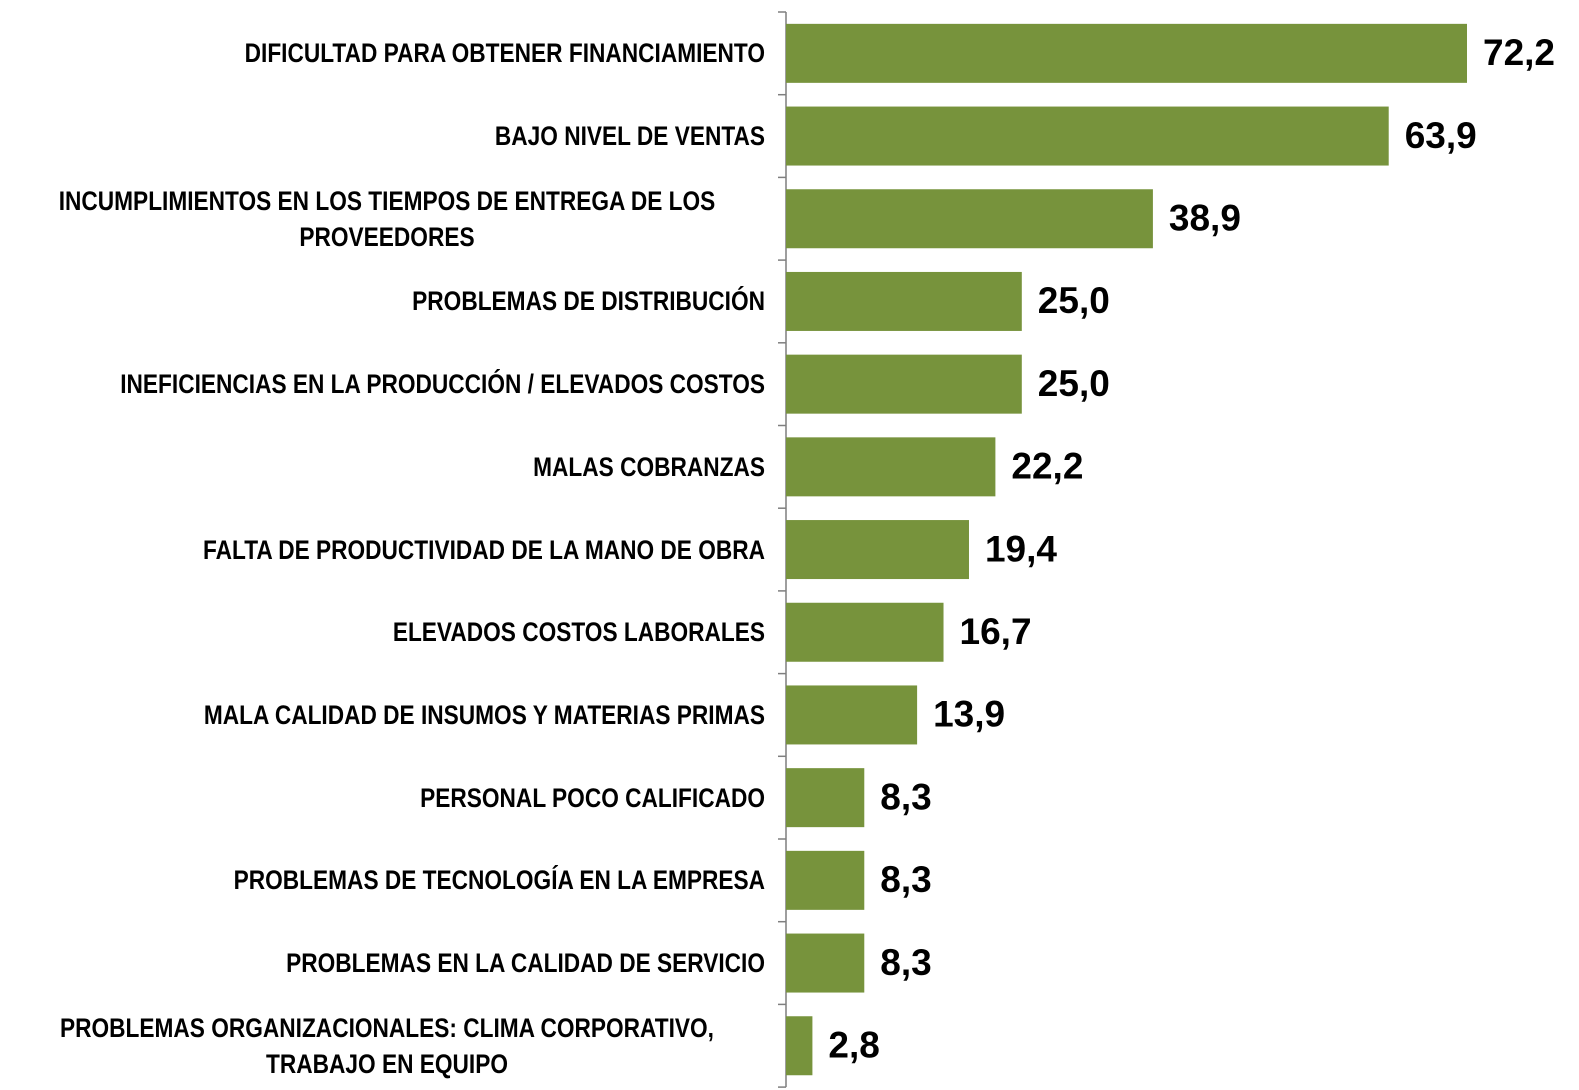 Image resolution: width=1579 pixels, height=1090 pixels. What do you see at coordinates (853, 1045) in the screenshot?
I see `value-label: 2,8` at bounding box center [853, 1045].